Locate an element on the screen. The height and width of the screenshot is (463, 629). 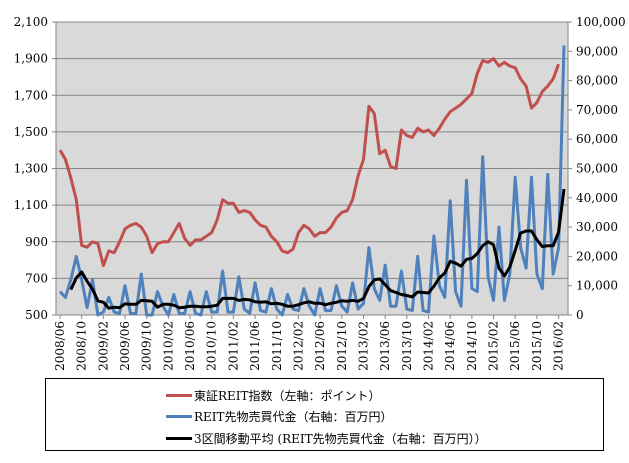
x-tick-label: 2015/10 is located at coordinates (537, 346).